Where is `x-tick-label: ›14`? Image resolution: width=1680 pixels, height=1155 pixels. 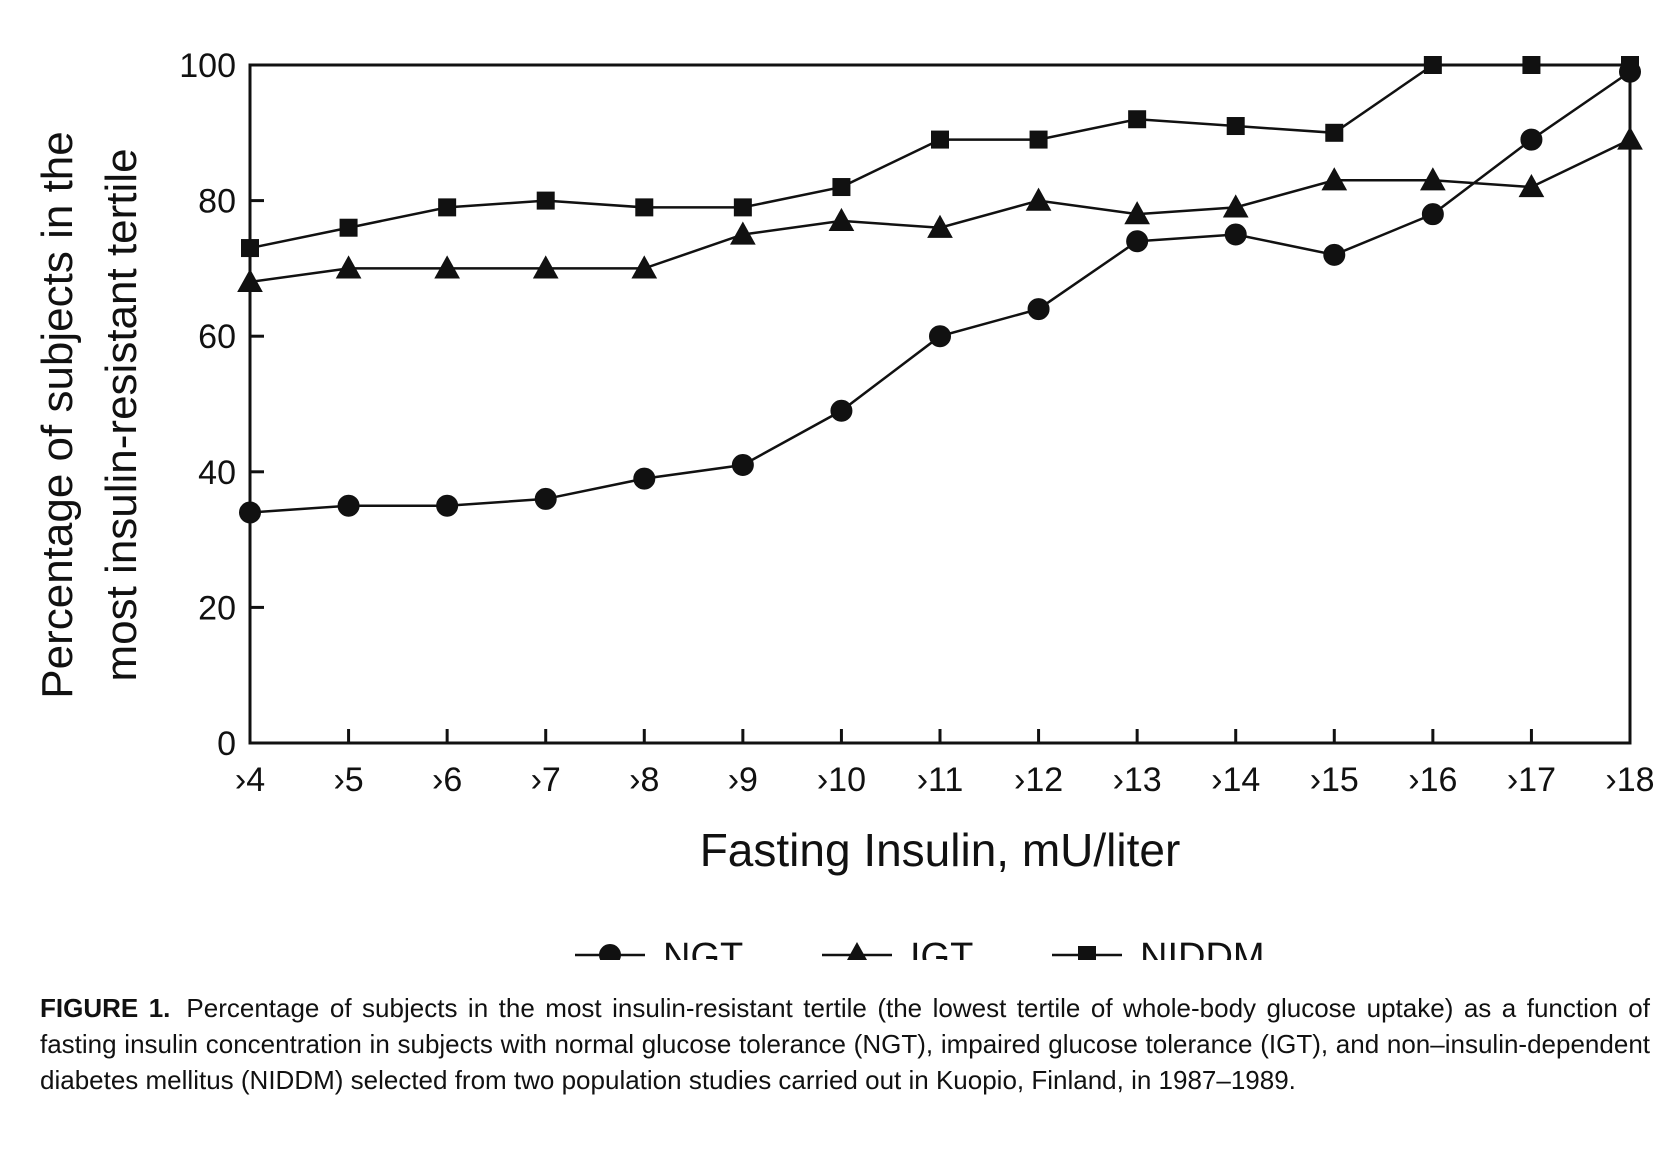
x-tick-label: ›14 is located at coordinates (1235, 780).